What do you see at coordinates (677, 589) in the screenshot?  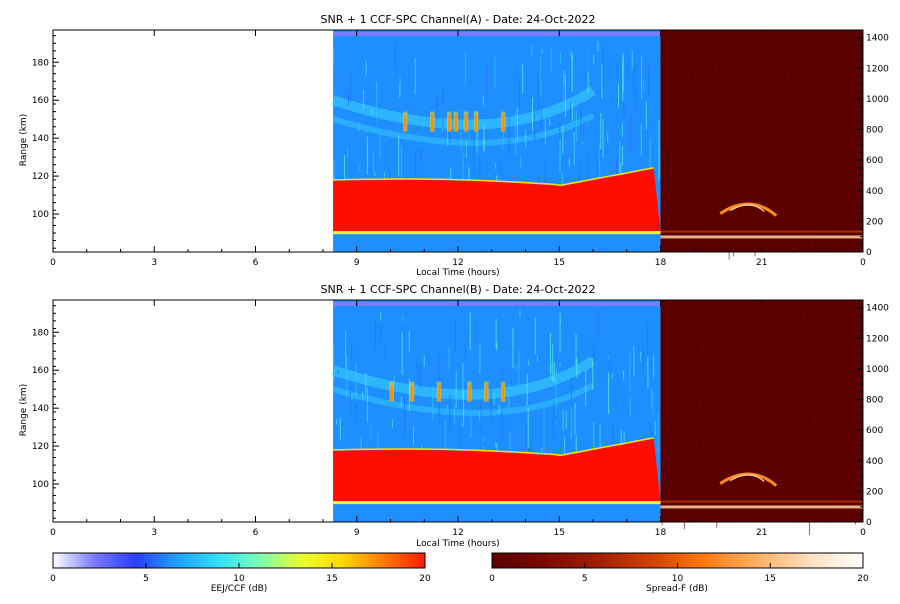 I see `colorbar-label: Spread-F (dB)` at bounding box center [677, 589].